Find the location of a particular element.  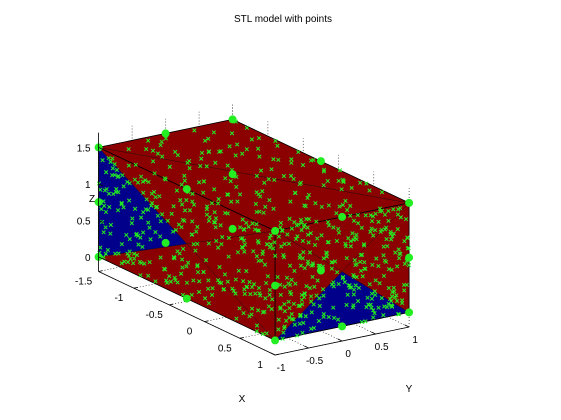

z-tick is located at coordinates (101, 221).